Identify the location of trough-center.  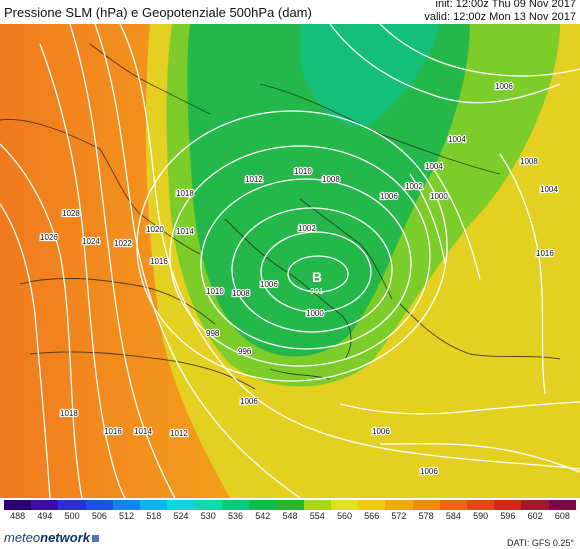
(370, 75).